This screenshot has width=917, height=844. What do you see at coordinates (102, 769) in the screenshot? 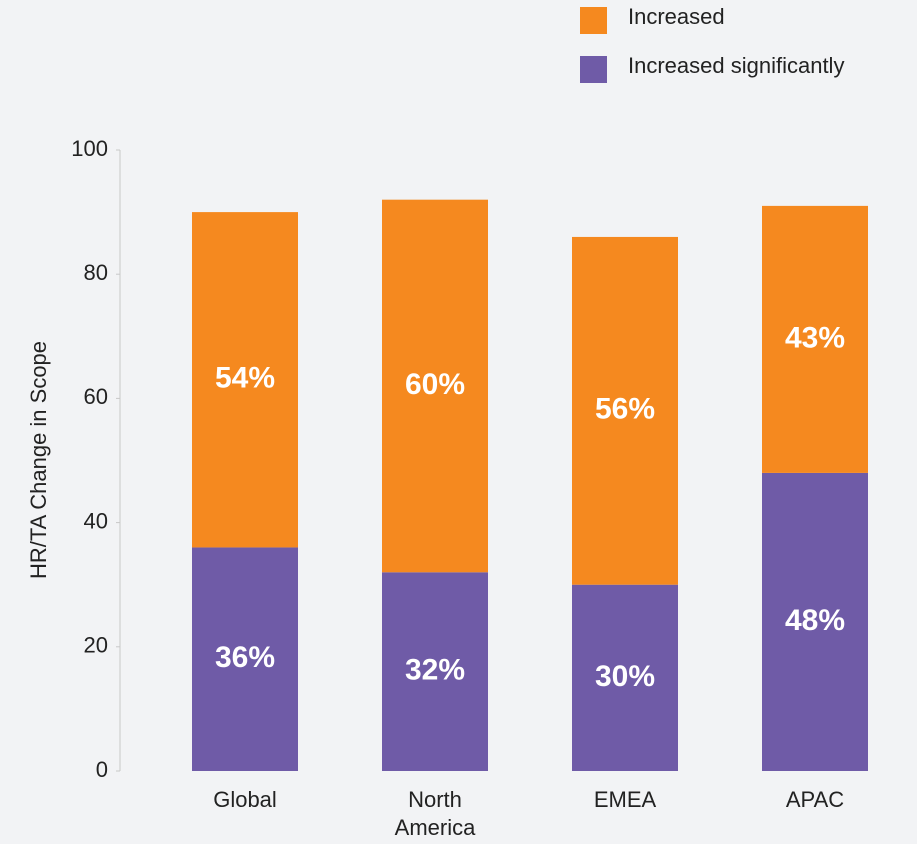
I see `y-tick-label: 0` at bounding box center [102, 769].